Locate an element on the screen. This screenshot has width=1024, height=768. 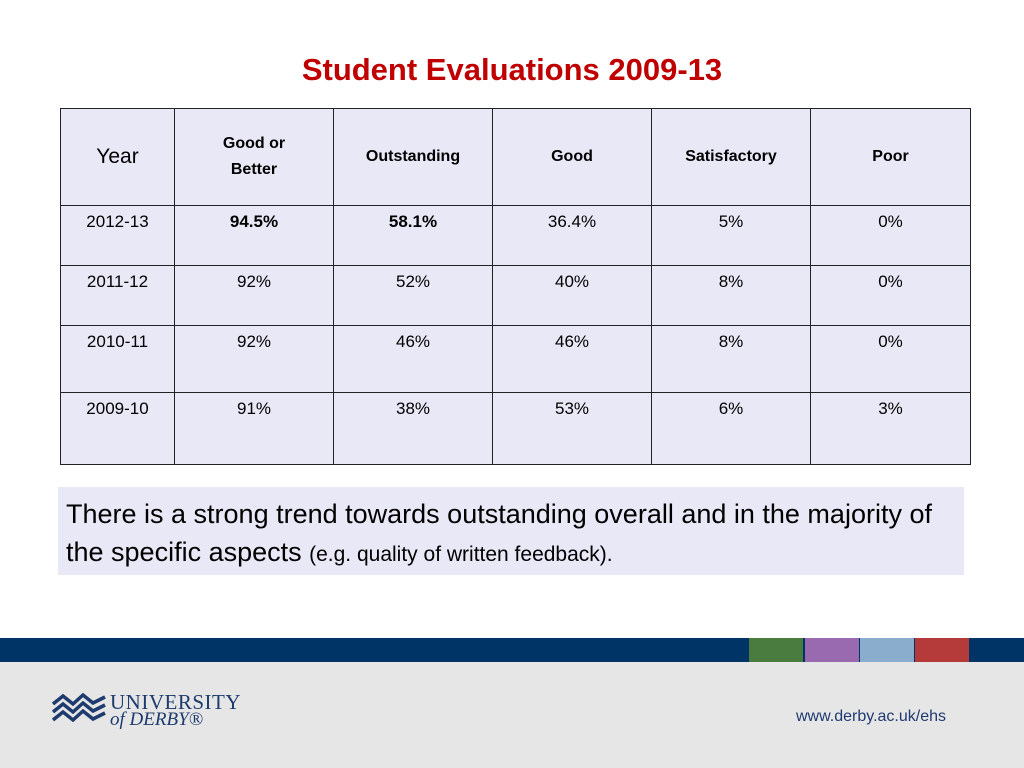
footer-url: www.derby.ac.uk/ehs is located at coordinates (871, 716).